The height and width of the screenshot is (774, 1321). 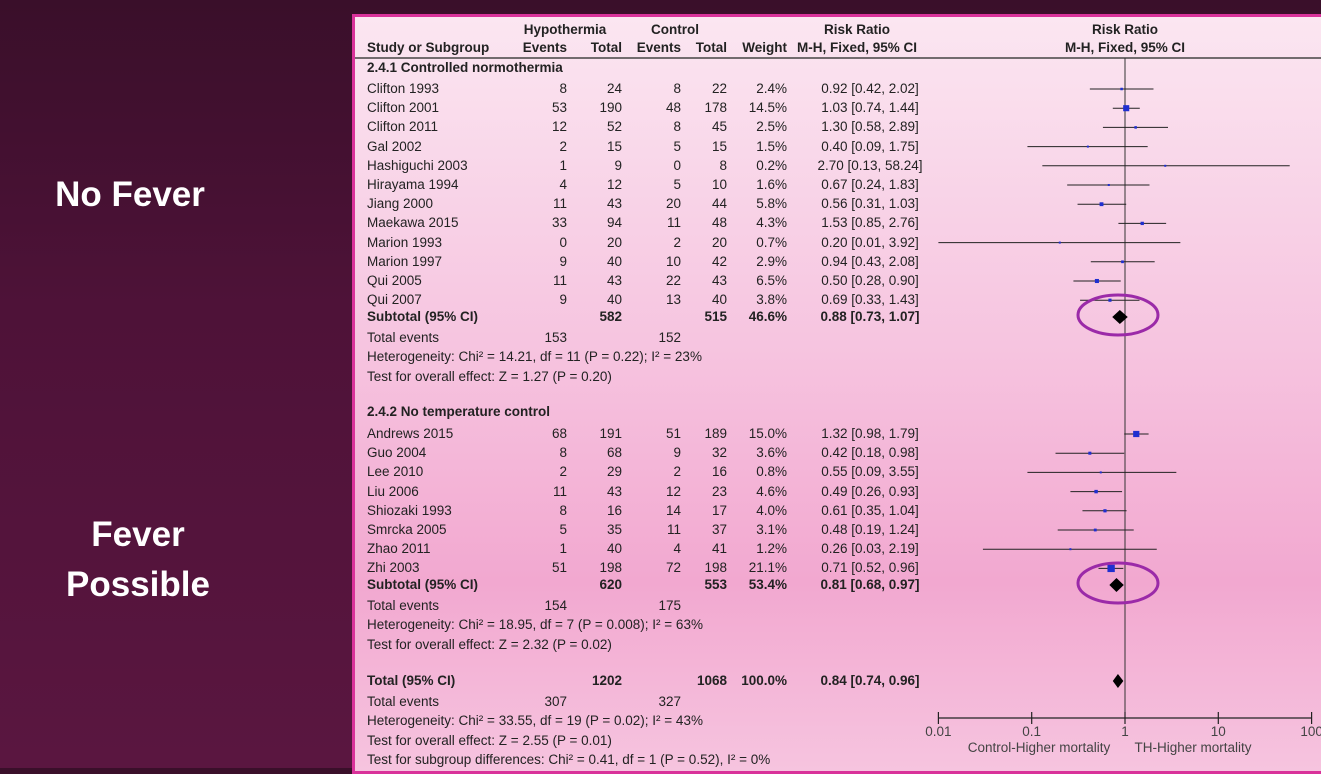 I want to click on subgroup-title: 2.4.1 Controlled normothermia, so click(x=465, y=67).